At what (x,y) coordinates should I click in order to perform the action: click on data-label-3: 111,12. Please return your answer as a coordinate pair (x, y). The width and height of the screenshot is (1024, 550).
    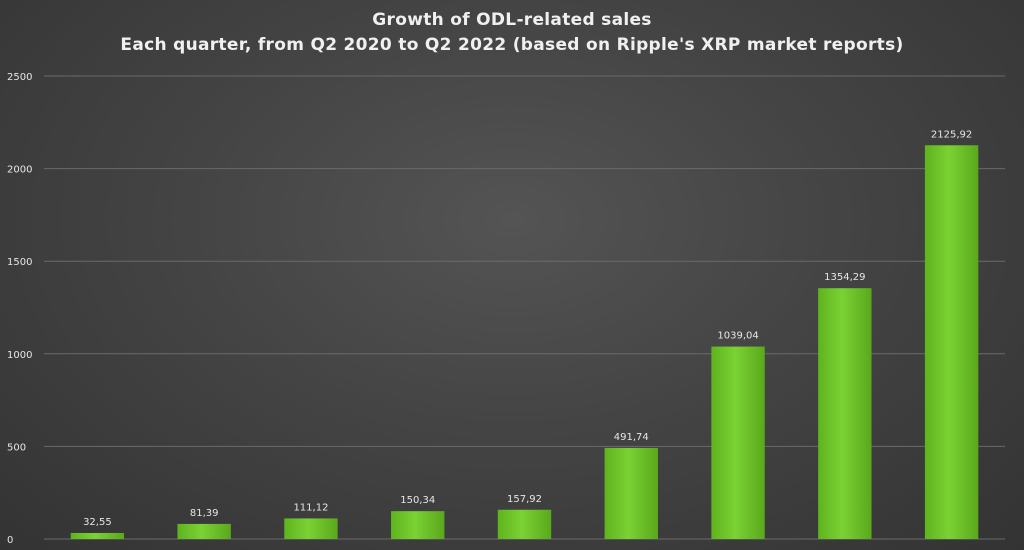
    Looking at the image, I should click on (310, 507).